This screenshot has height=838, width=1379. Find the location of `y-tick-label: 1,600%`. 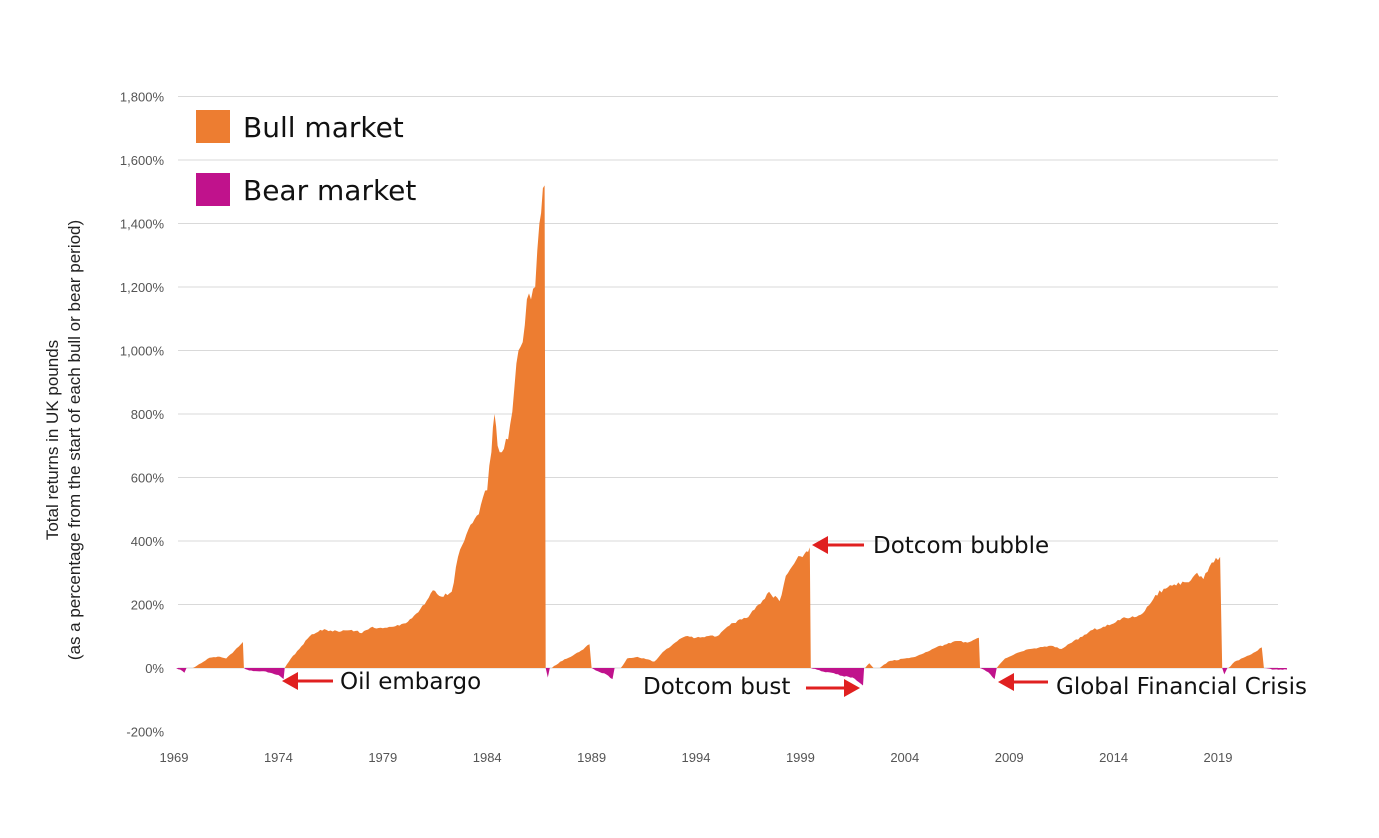

y-tick-label: 1,600% is located at coordinates (142, 160).